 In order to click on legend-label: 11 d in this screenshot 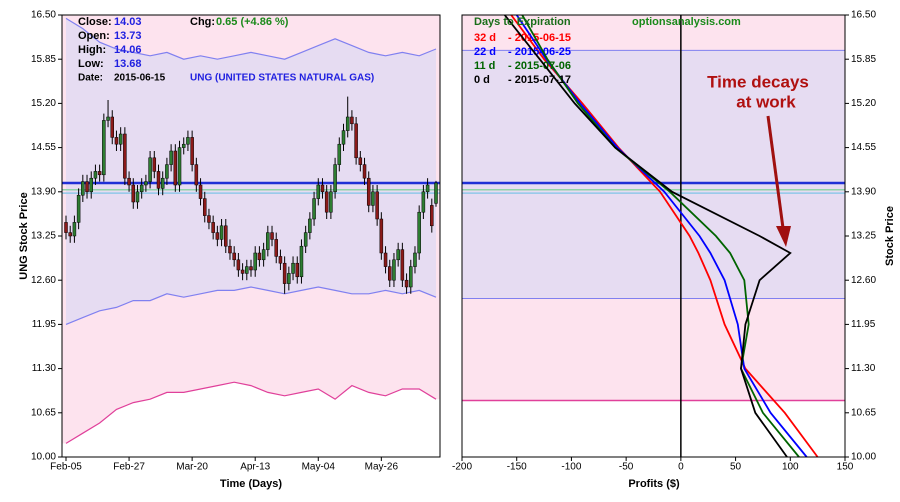, I will do `click(484, 66)`.